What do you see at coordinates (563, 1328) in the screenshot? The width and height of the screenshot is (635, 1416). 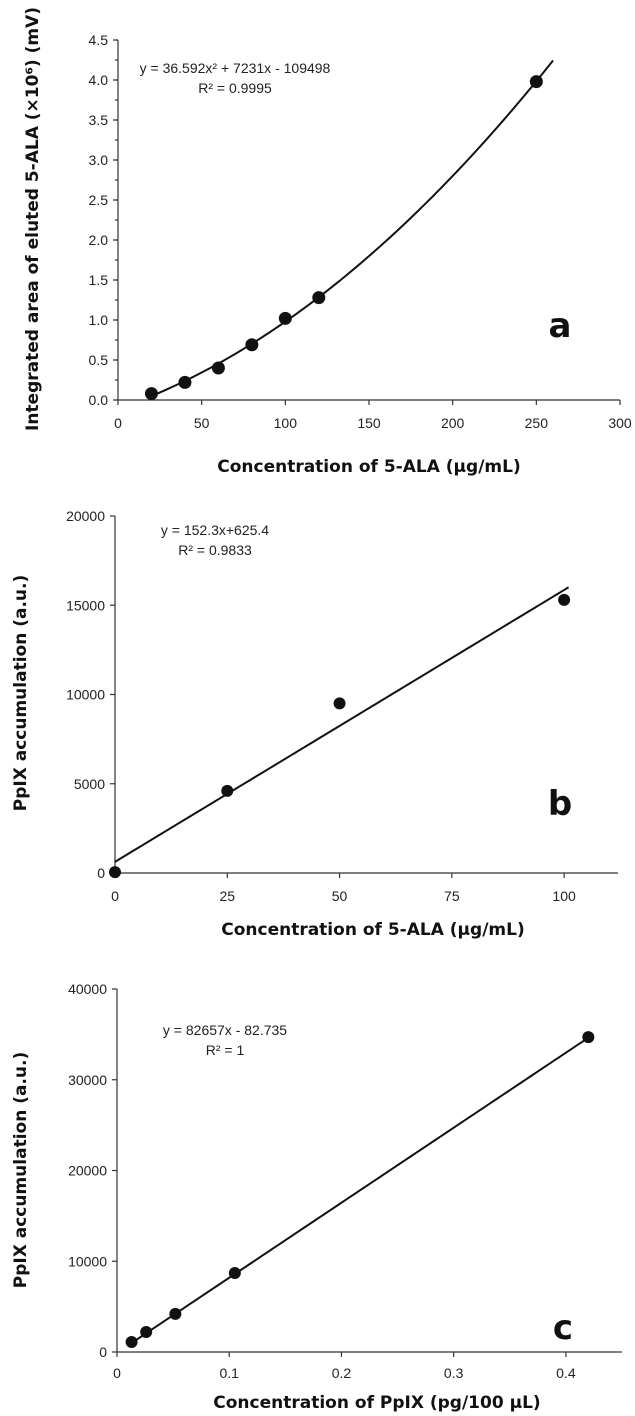 I see `panel-letter-c: c` at bounding box center [563, 1328].